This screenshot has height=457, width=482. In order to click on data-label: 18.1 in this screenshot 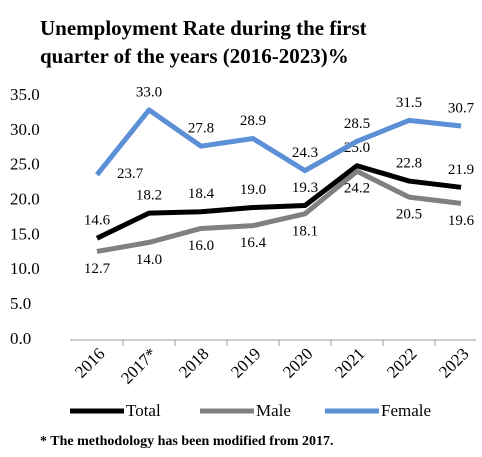, I will do `click(305, 231)`.